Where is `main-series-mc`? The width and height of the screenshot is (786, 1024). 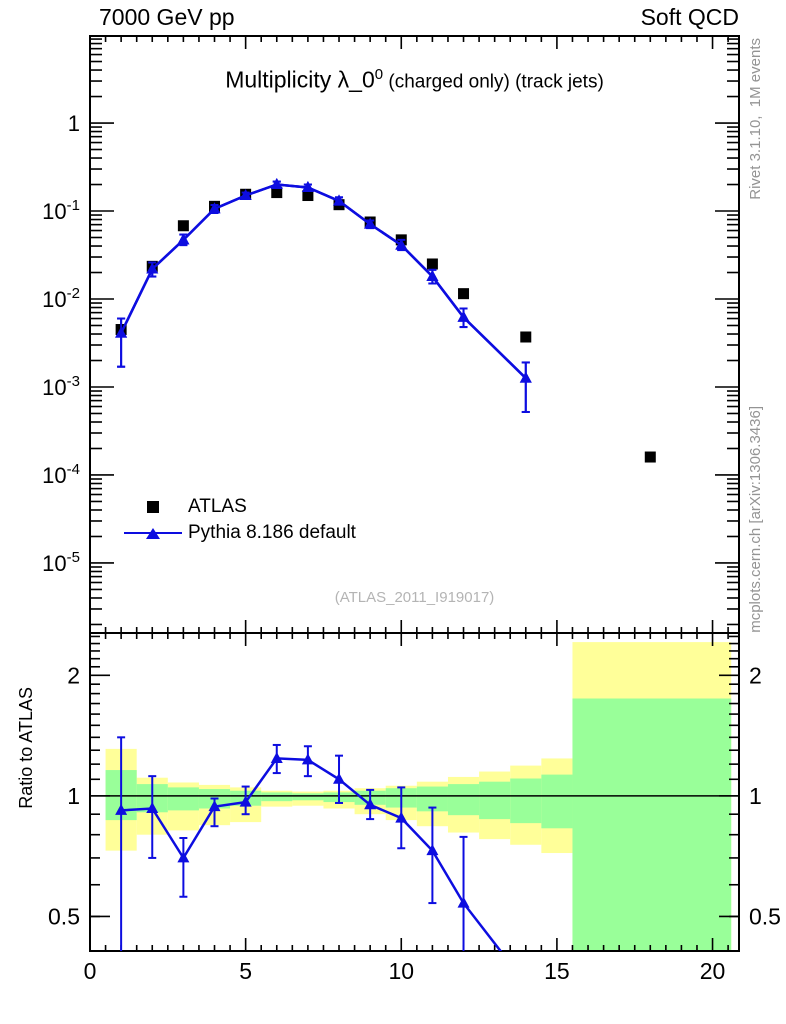 main-series-mc is located at coordinates (323, 295).